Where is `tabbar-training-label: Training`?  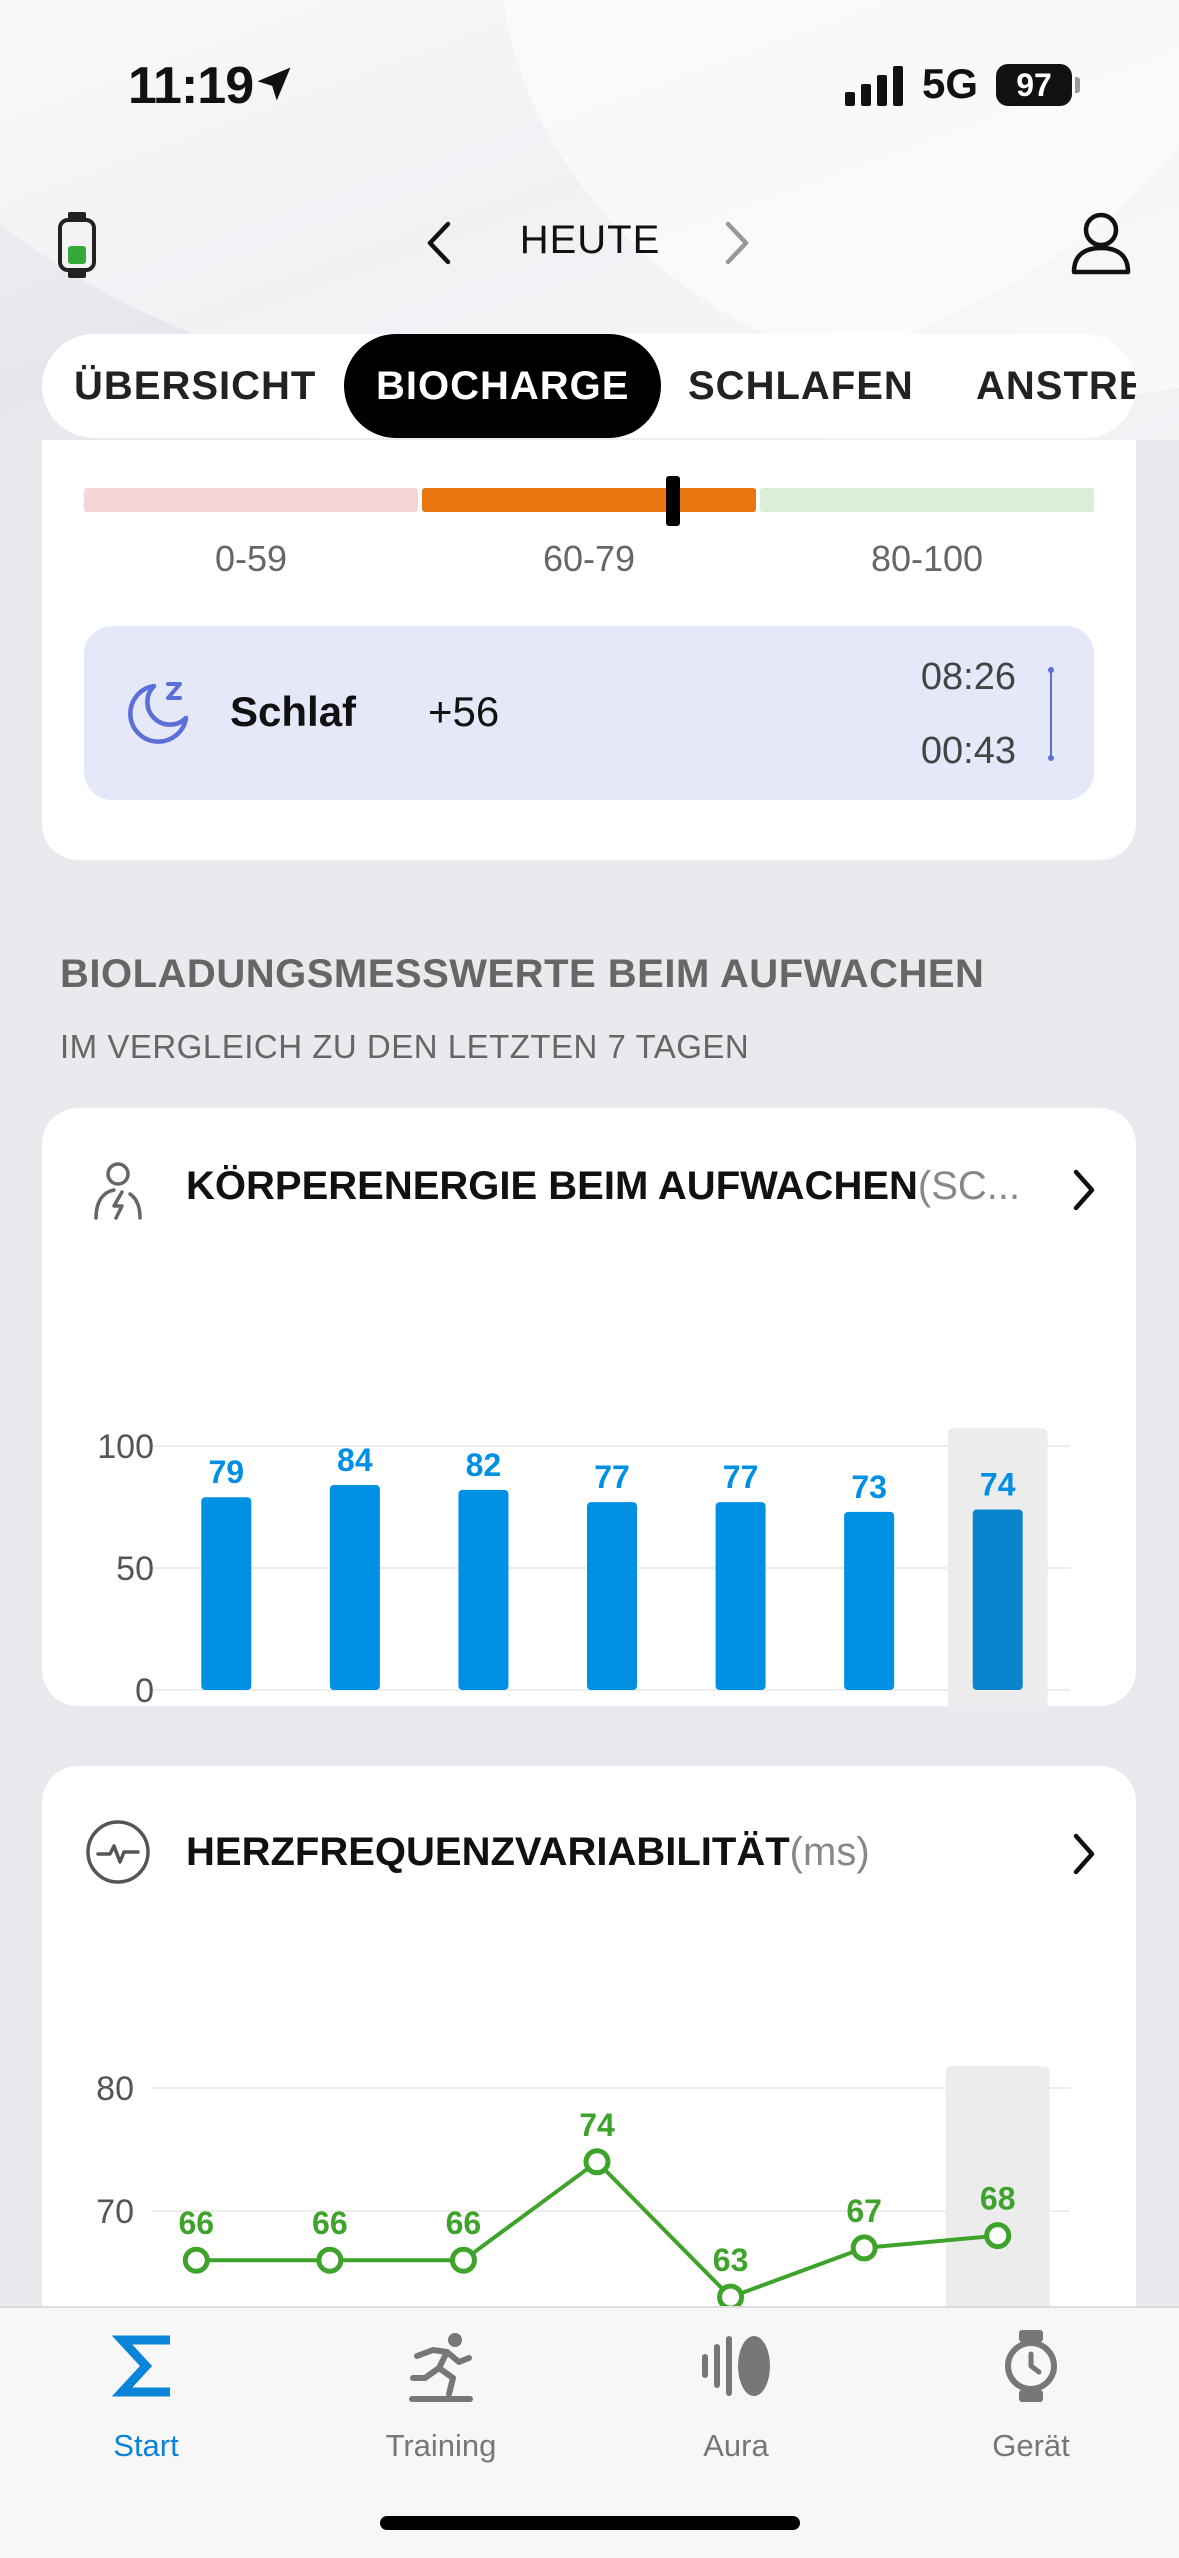
tabbar-training-label: Training is located at coordinates (441, 2445).